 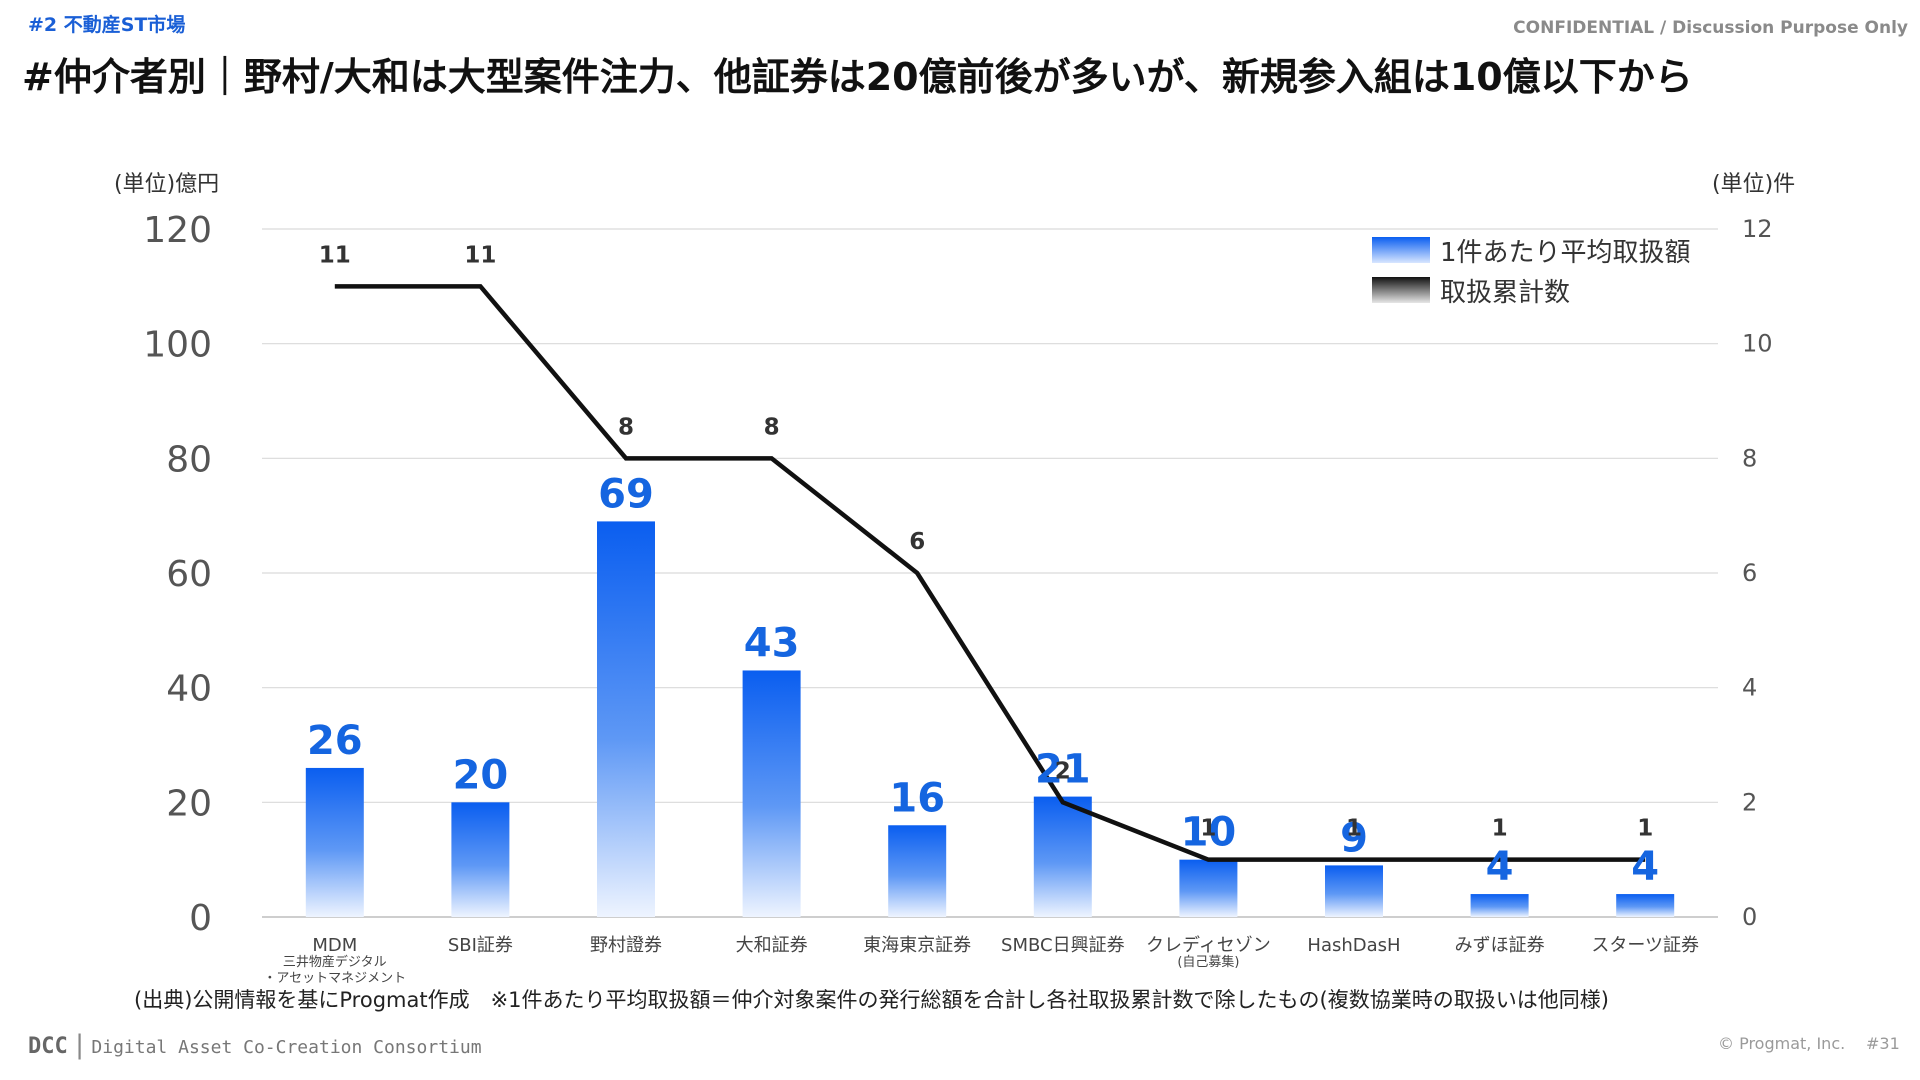 What do you see at coordinates (167, 184) in the screenshot?
I see `left-axis-unit: (単位)億円` at bounding box center [167, 184].